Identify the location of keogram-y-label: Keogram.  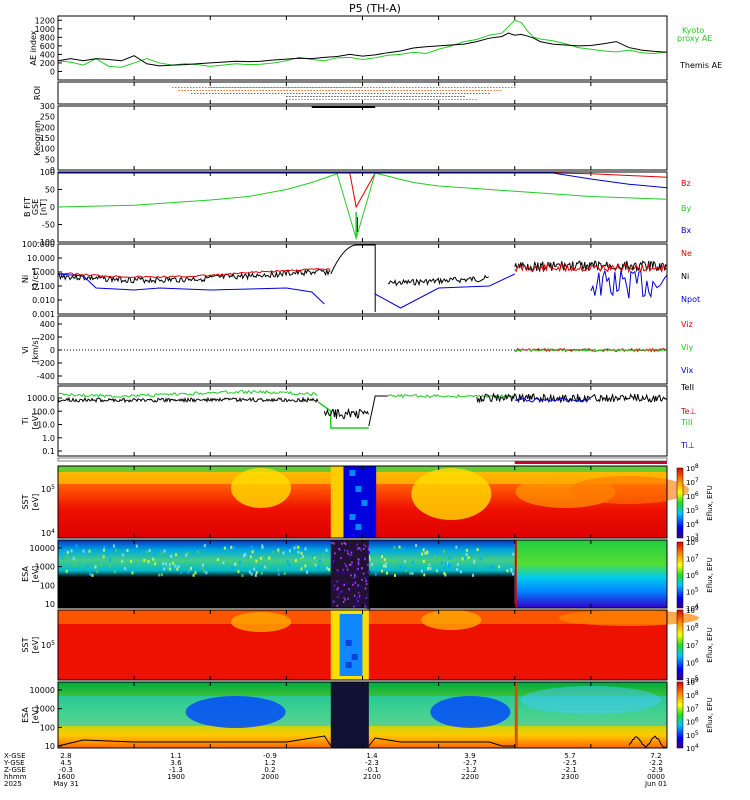
(37, 138).